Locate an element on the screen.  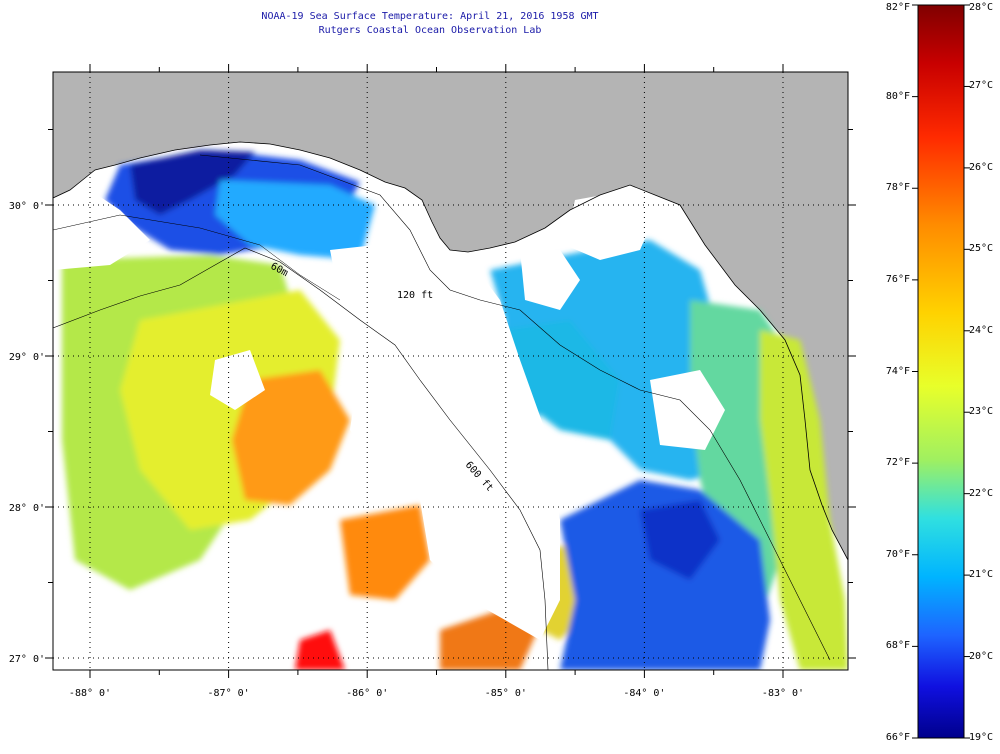
colorbar-c-label: 21°C is located at coordinates (981, 575).